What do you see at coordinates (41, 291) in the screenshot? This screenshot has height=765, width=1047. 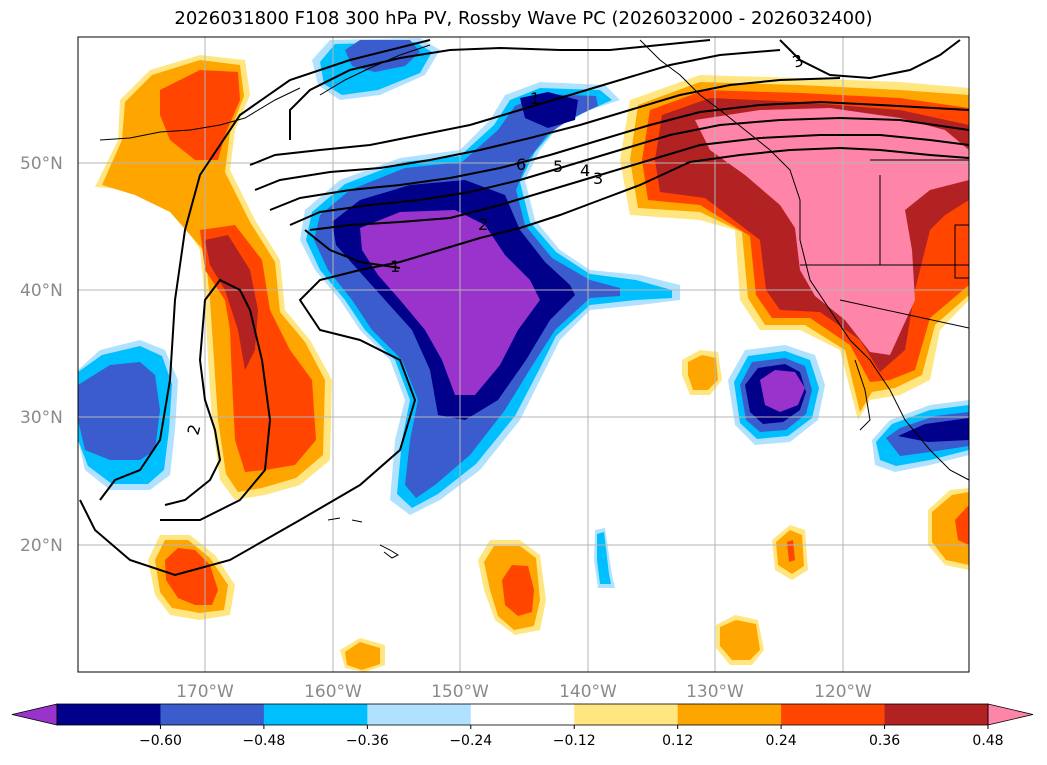 I see `lat-label-40n: 40°N` at bounding box center [41, 291].